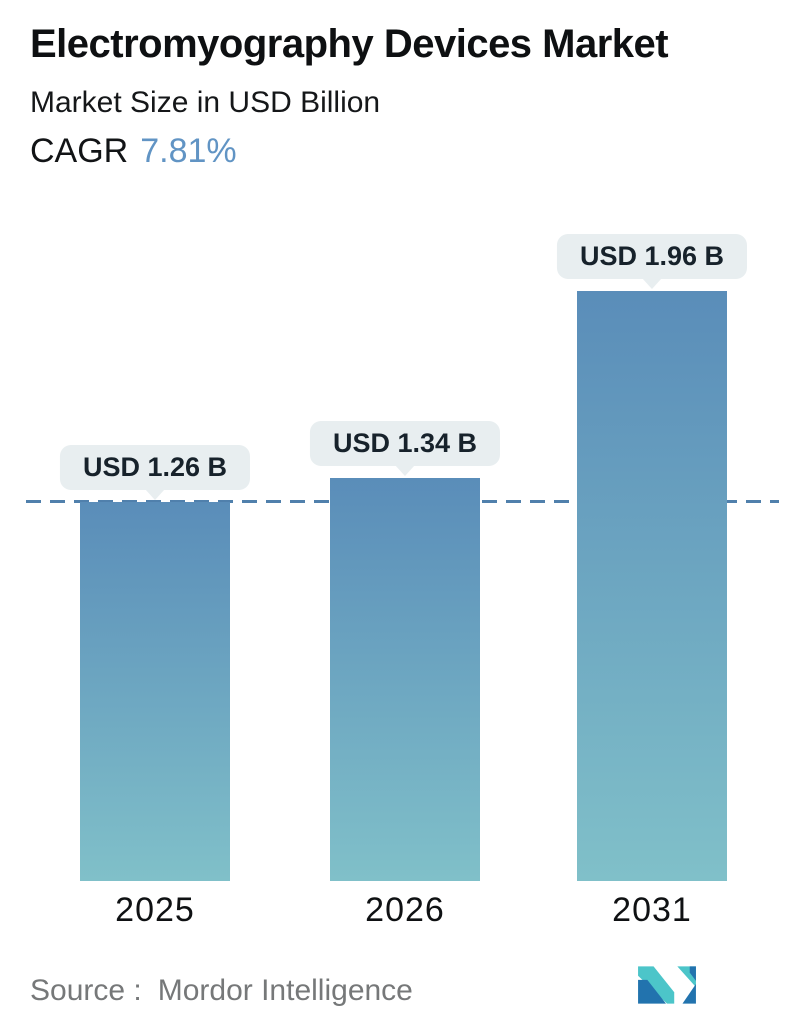 The height and width of the screenshot is (1034, 796). Describe the element at coordinates (133, 151) in the screenshot. I see `cagr-row: CAGR 7.81%` at that location.